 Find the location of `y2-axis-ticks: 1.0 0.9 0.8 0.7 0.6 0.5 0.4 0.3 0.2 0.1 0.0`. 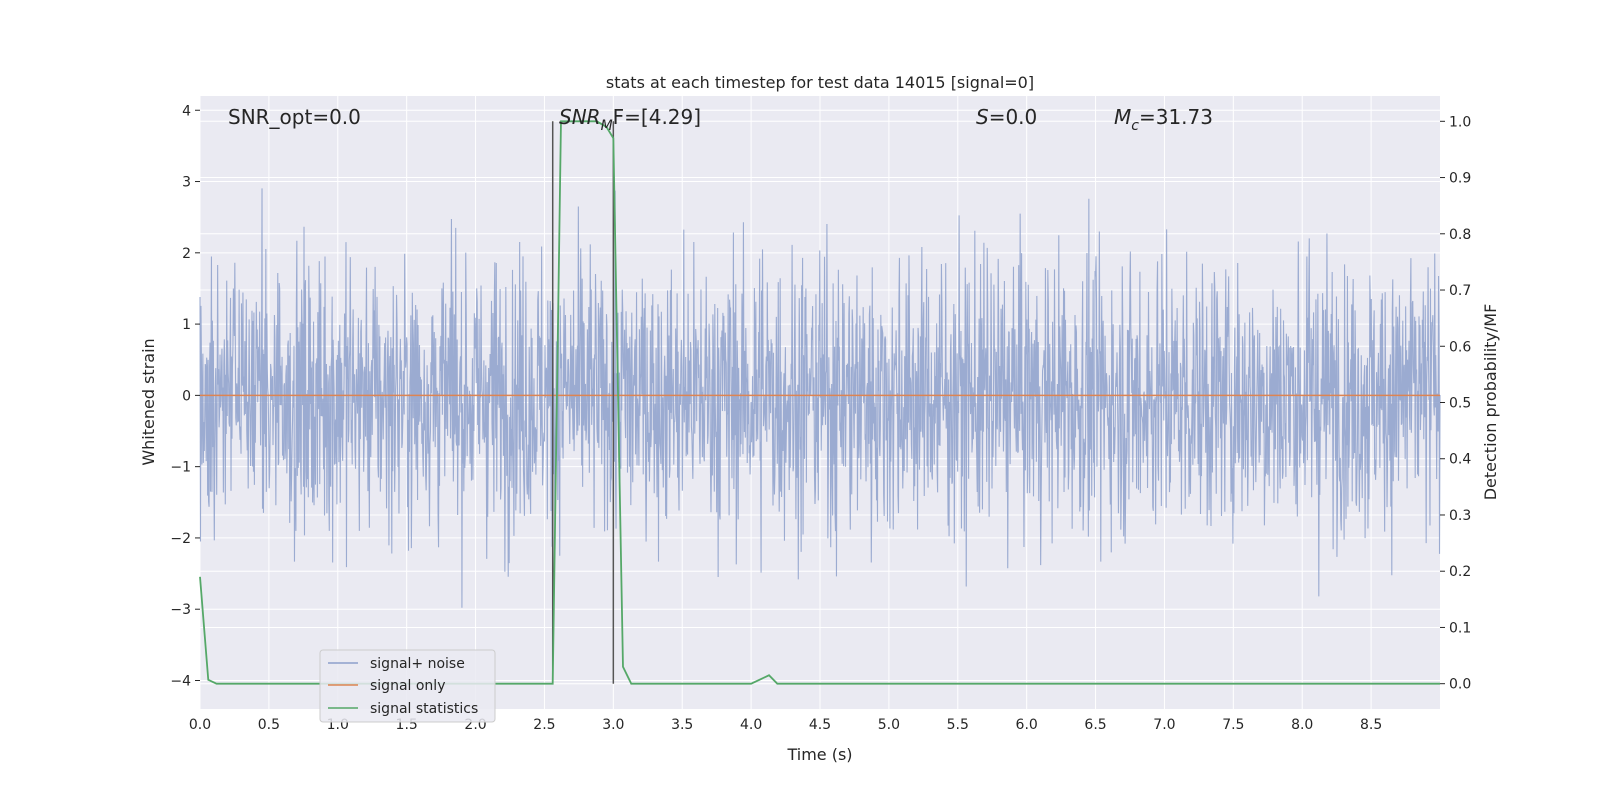

y2-axis-ticks: 1.0 0.9 0.8 0.7 0.6 0.5 0.4 0.3 0.2 0.1 0.0 is located at coordinates (1455, 403).